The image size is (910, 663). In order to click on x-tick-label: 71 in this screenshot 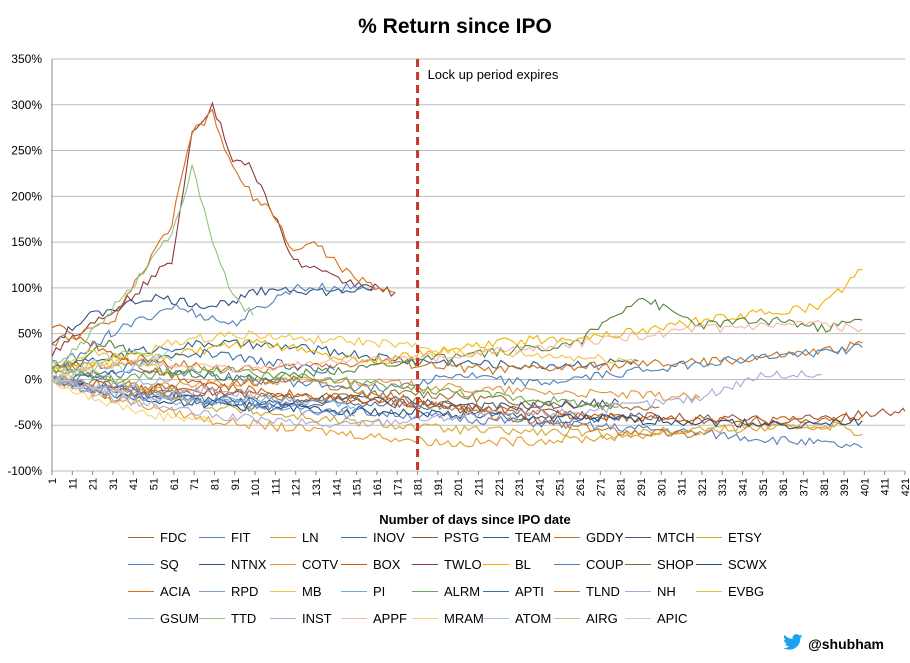, I will do `click(195, 484)`.